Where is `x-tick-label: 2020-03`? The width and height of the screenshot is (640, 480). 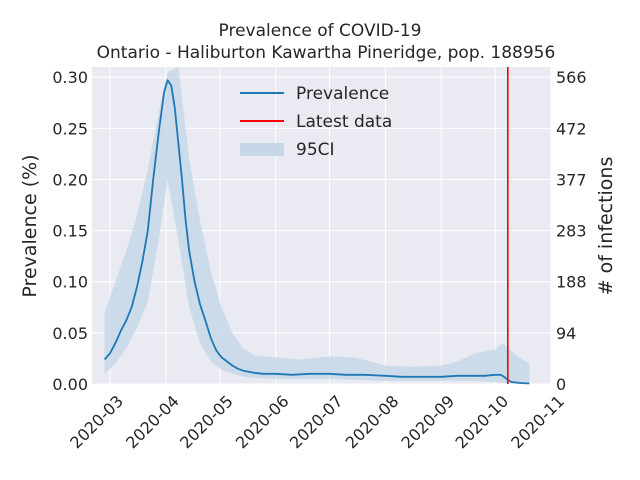
x-tick-label: 2020-03 is located at coordinates (96, 422).